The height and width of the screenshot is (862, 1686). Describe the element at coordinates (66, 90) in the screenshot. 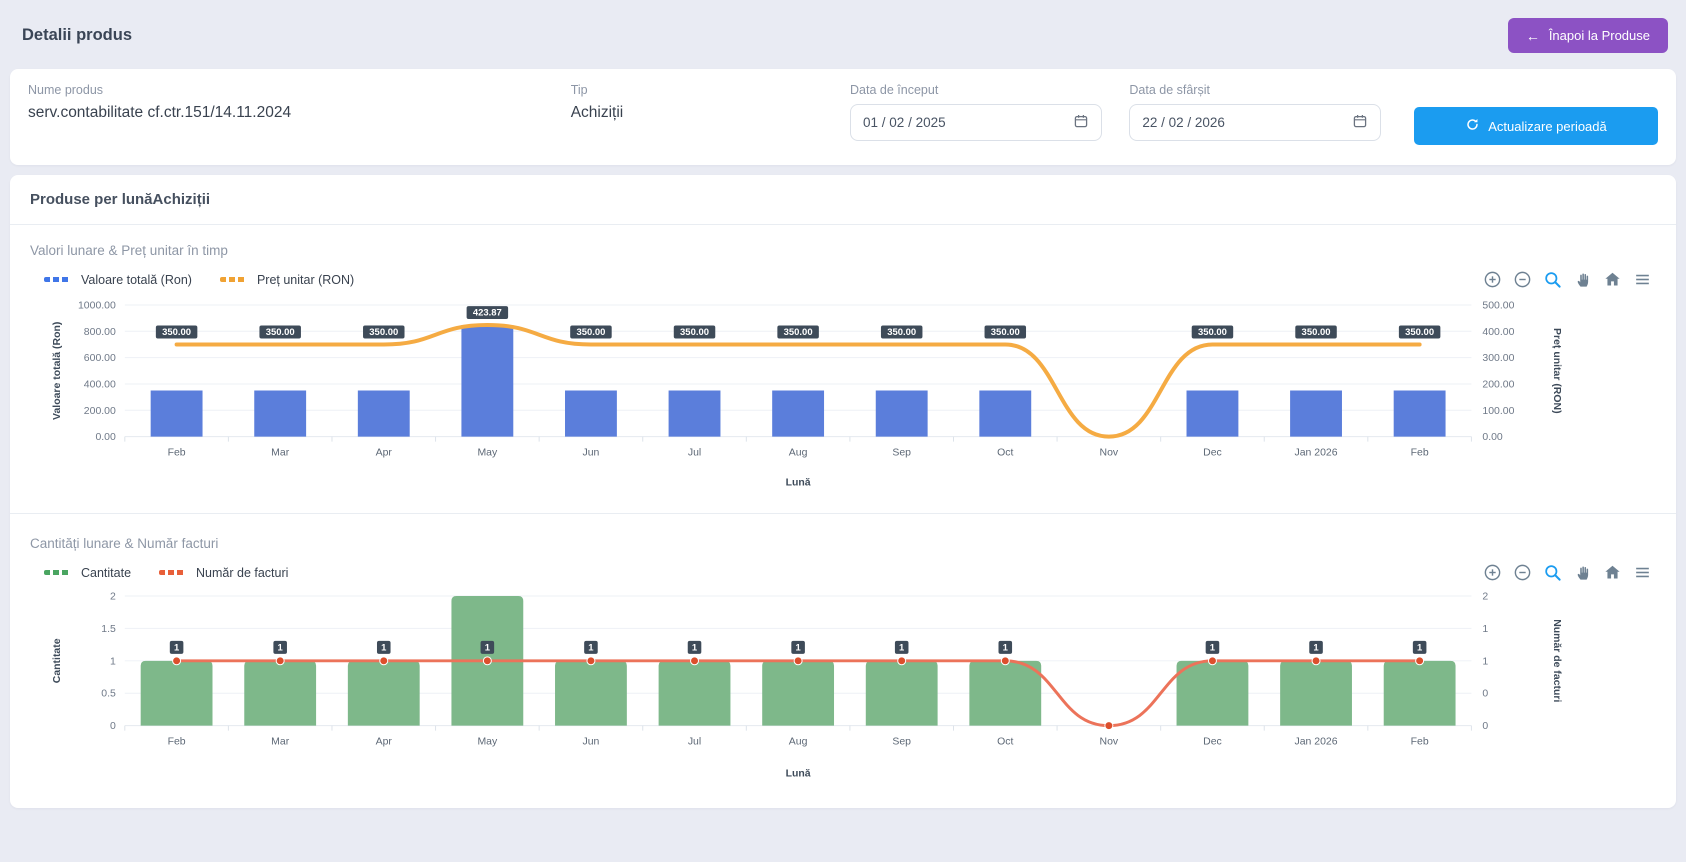

I see `product-name-label: Nume produs` at that location.